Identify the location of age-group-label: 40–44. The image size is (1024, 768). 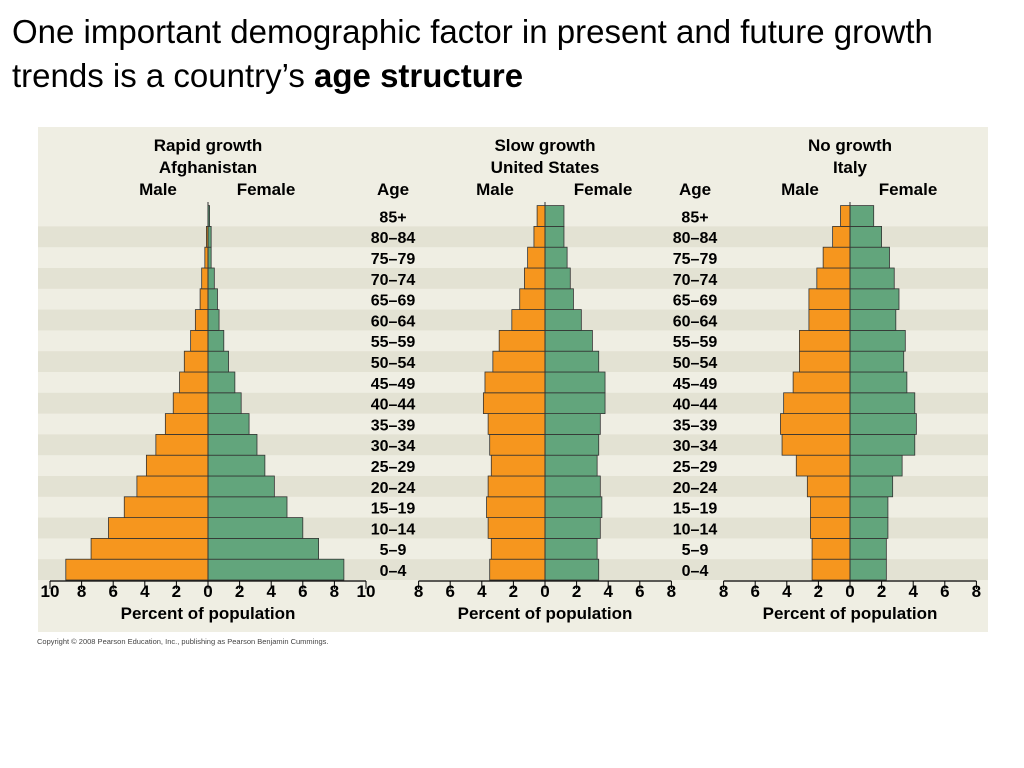
(393, 405).